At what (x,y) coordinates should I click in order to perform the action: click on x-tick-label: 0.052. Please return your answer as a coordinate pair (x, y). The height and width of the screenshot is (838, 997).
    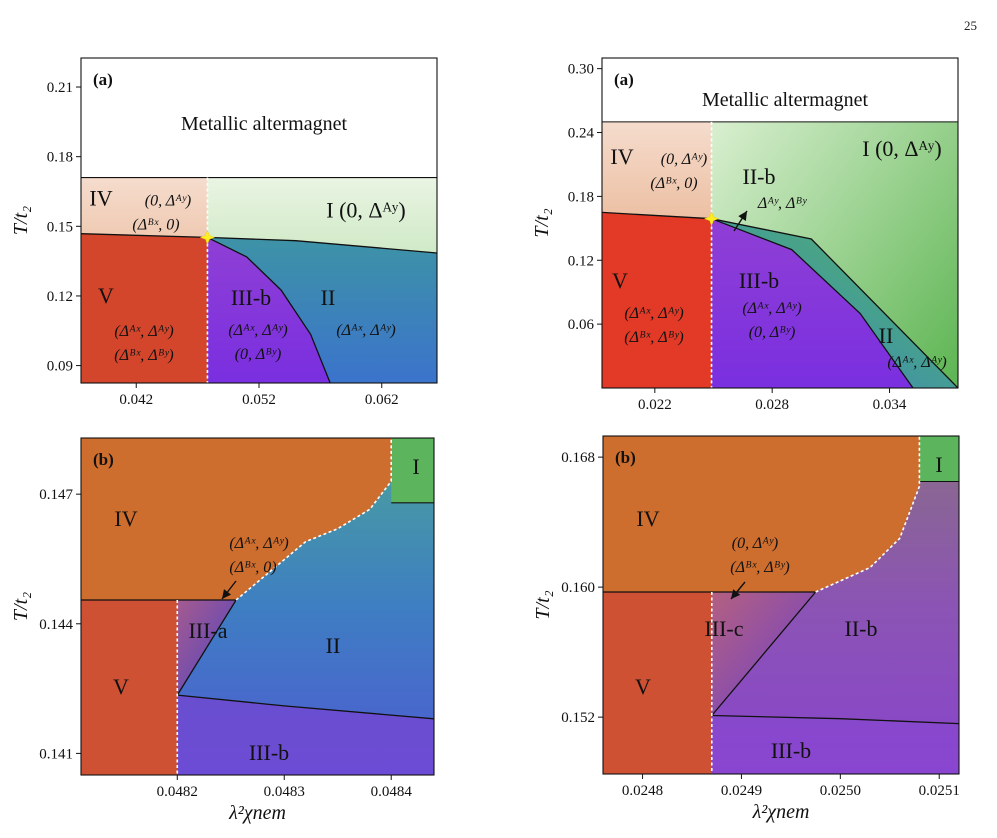
    Looking at the image, I should click on (259, 400).